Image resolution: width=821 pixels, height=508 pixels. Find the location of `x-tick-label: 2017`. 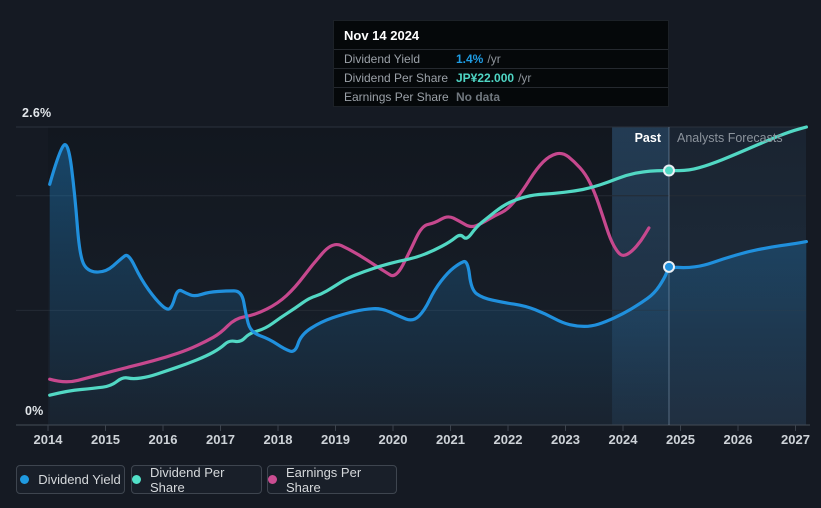

x-tick-label: 2017 is located at coordinates (220, 439).